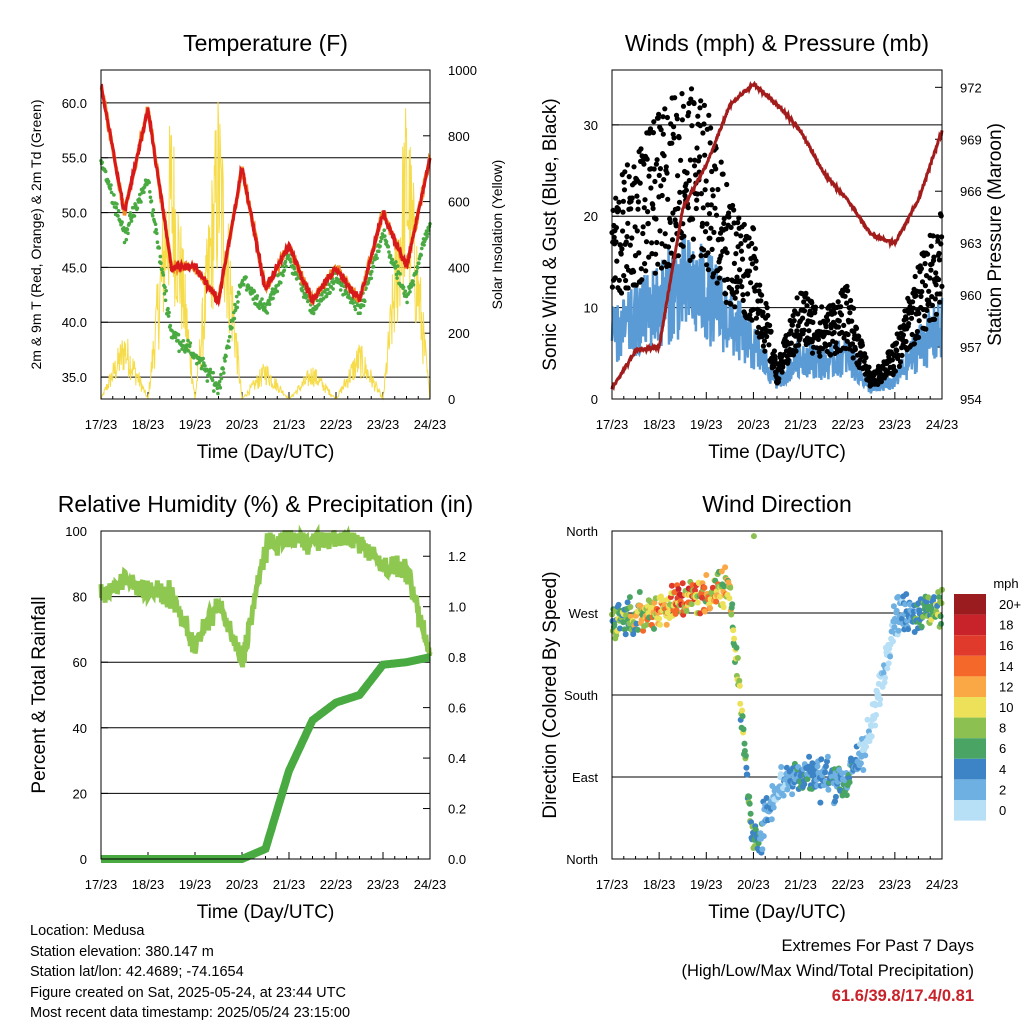 The image size is (1024, 1024). What do you see at coordinates (74, 158) in the screenshot?
I see `temperature-ytick-label: 55.0` at bounding box center [74, 158].